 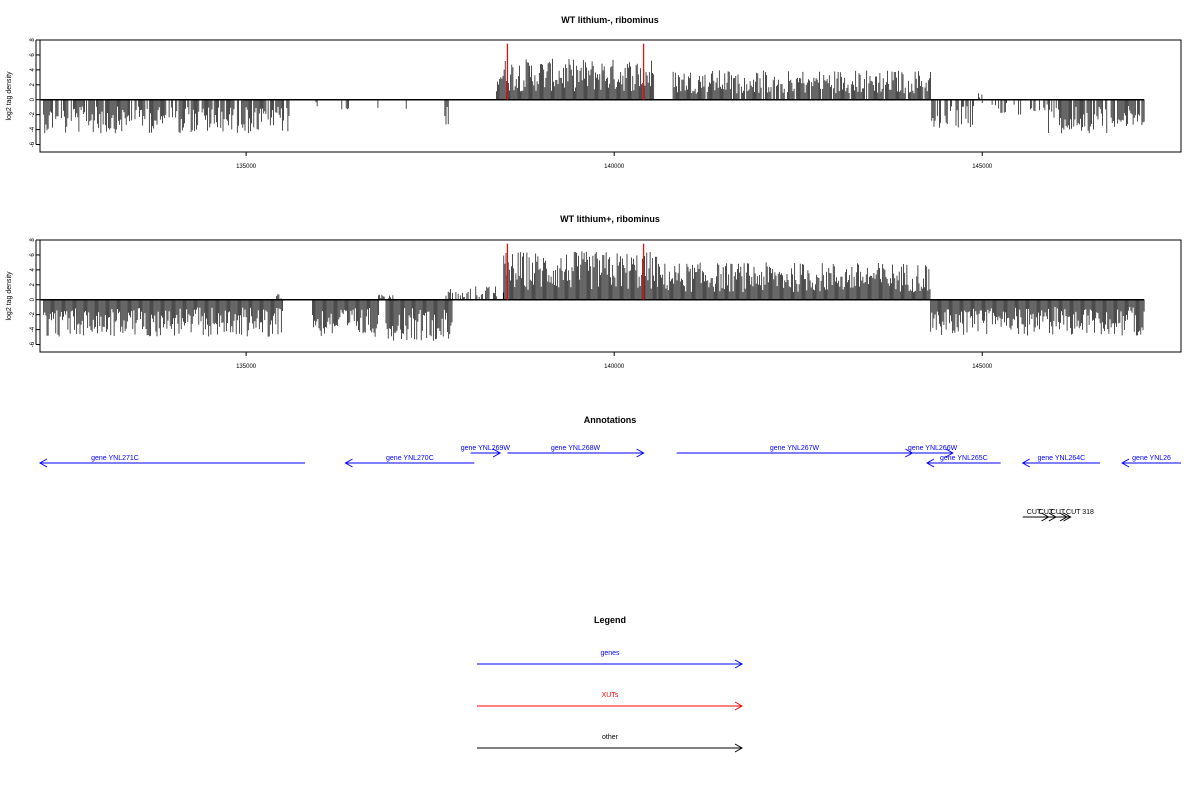 I want to click on gene-label: gene YNL264C, so click(x=1062, y=458).